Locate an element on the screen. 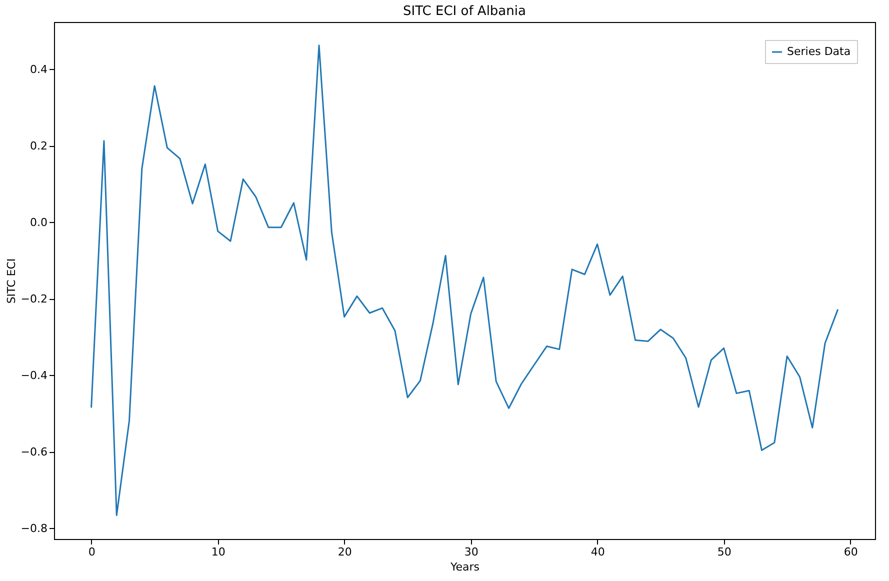 This screenshot has width=889, height=581. legend-label: Series Data is located at coordinates (819, 51).